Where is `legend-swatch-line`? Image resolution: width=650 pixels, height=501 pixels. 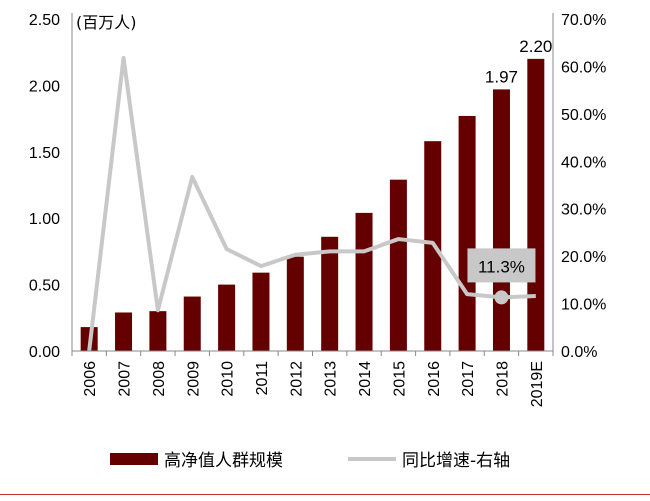
legend-swatch-line is located at coordinates (372, 458).